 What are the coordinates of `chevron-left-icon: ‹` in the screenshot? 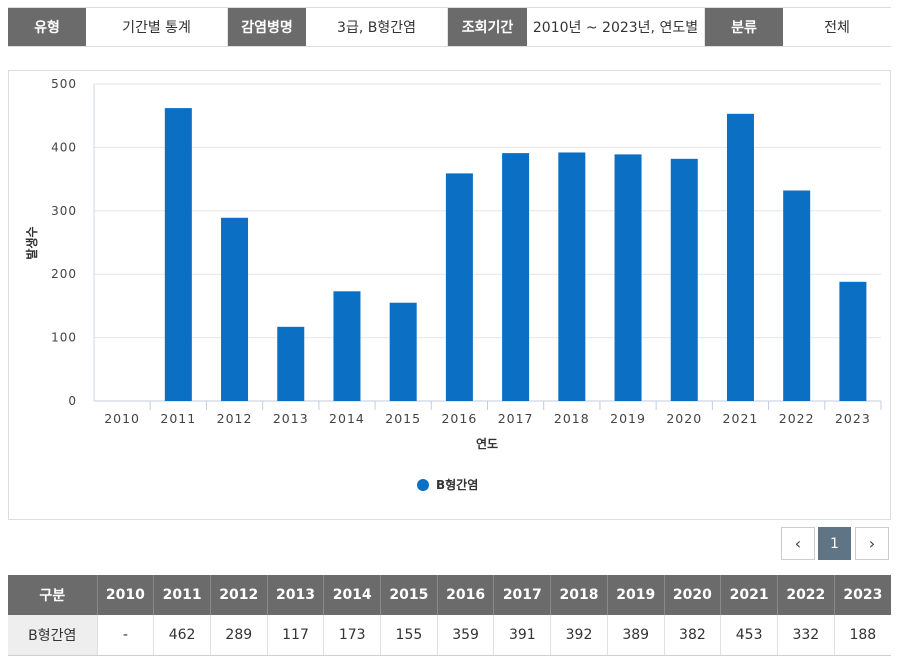 It's located at (798, 543).